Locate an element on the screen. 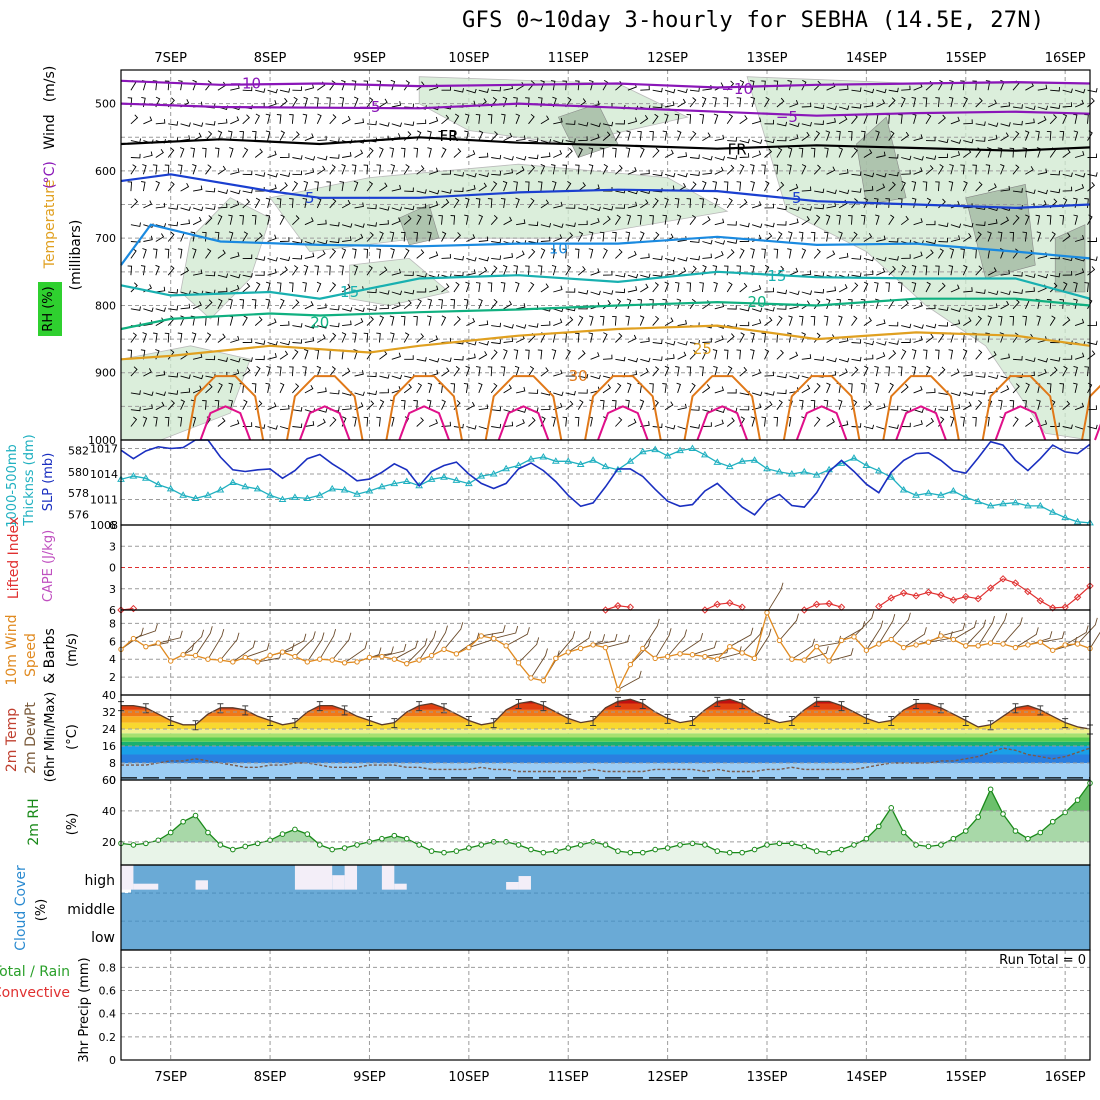 This screenshot has width=1100, height=1100. temp2m-axis-label-3: (6hr Min/Max) is located at coordinates (50, 737).